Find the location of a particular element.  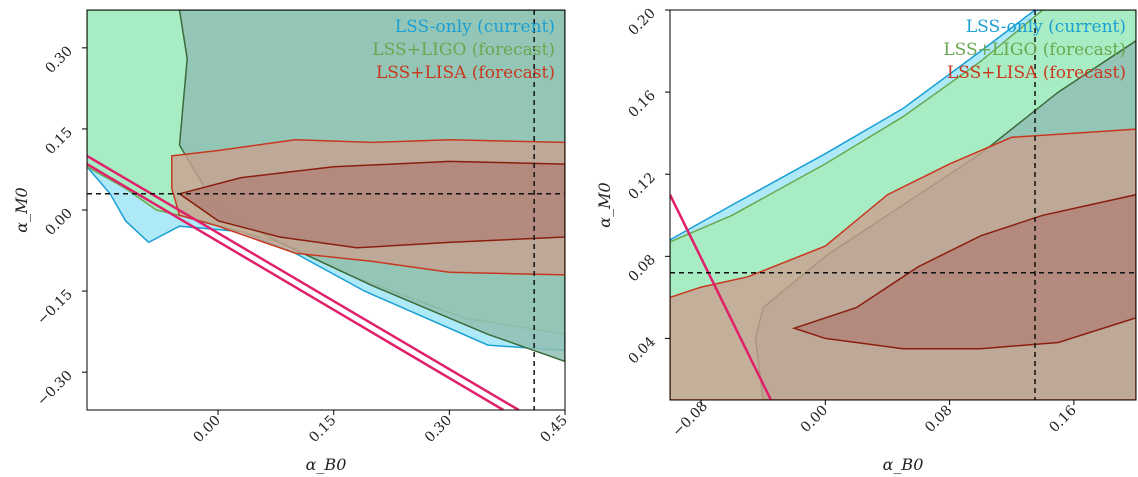

y-tick-label: 0.20 is located at coordinates (641, 22).